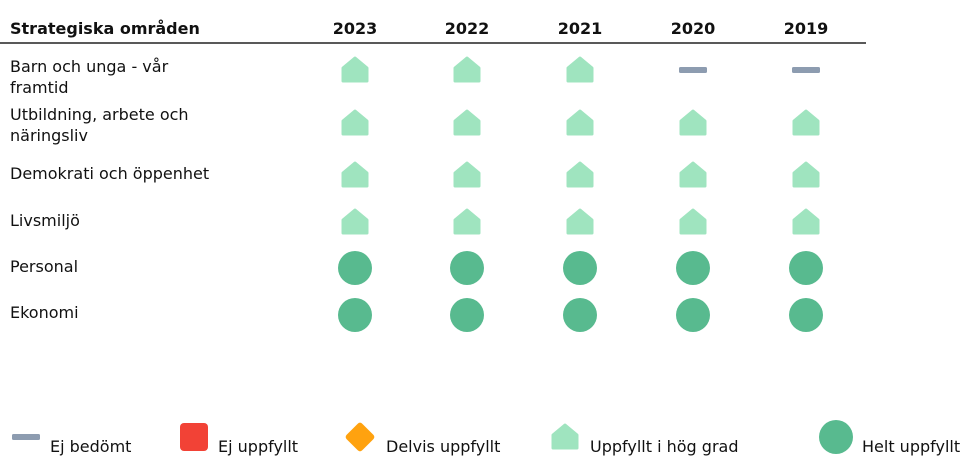 This screenshot has height=459, width=968. What do you see at coordinates (355, 28) in the screenshot?
I see `header-cell: 2023` at bounding box center [355, 28].